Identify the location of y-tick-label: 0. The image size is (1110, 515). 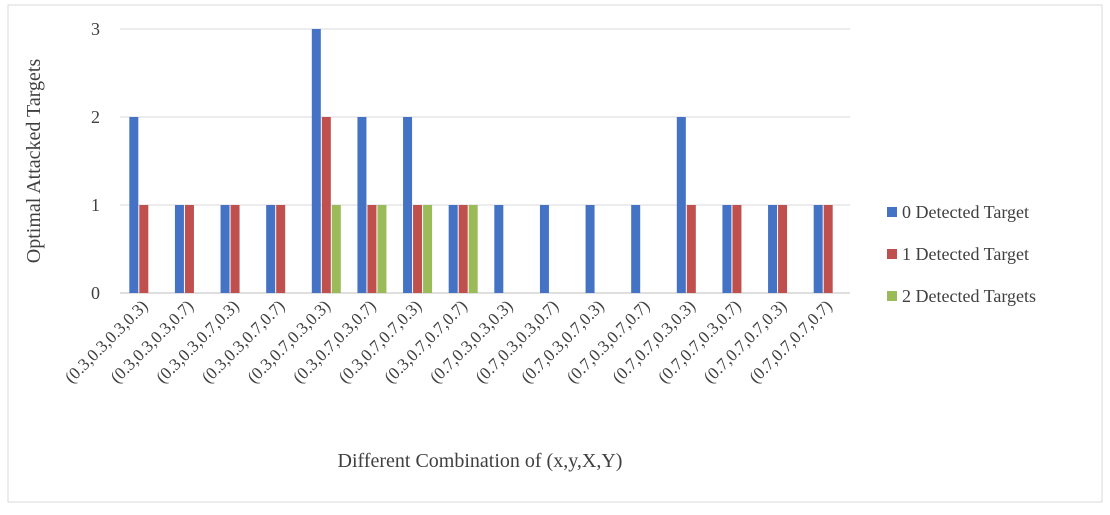
(95, 293).